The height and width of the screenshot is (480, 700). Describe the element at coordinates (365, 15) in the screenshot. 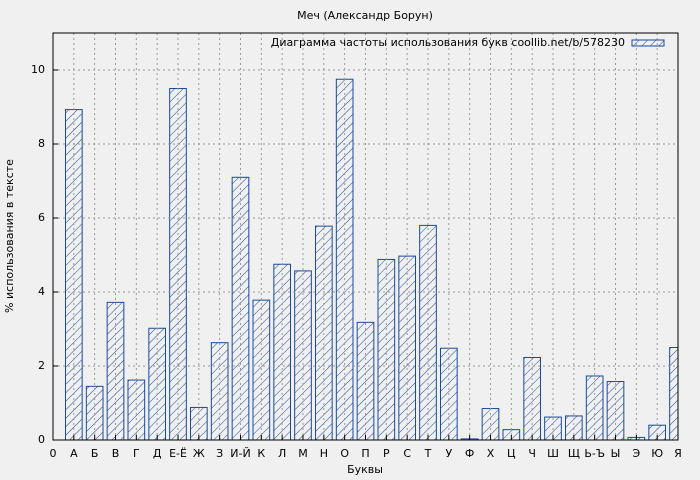

I see `chart-title: Меч (Александр Борун)` at that location.